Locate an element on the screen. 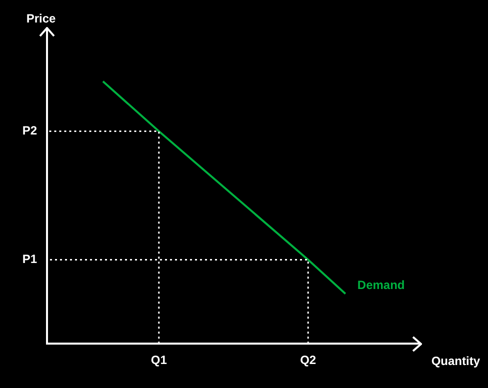  y-axis-title: Price is located at coordinates (41, 18).